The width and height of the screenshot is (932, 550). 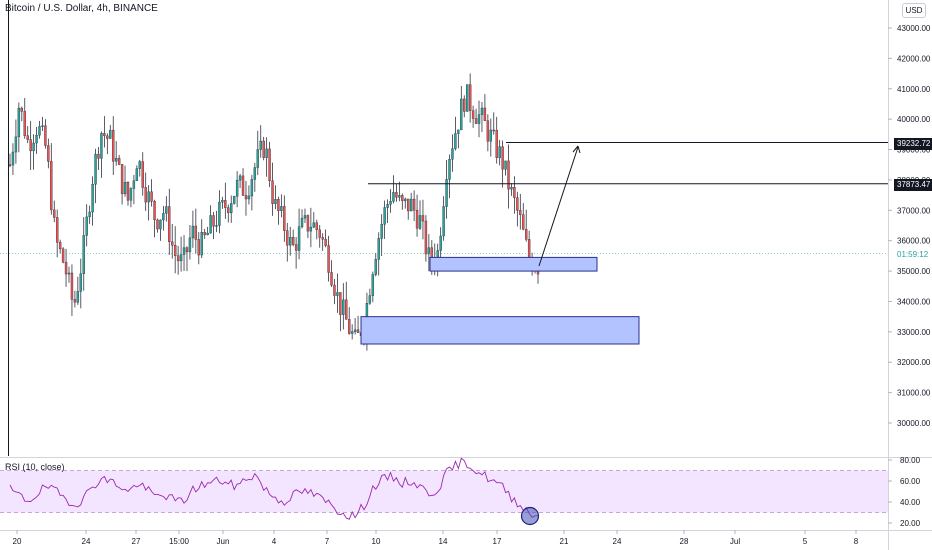 What do you see at coordinates (914, 10) in the screenshot?
I see `currency-unit-button: USD` at bounding box center [914, 10].